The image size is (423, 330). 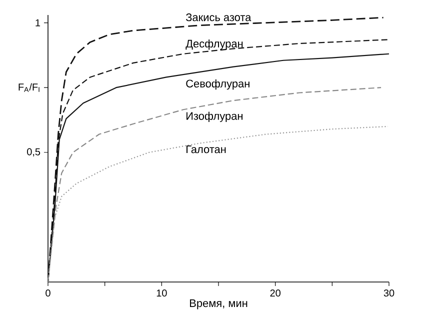 What do you see at coordinates (219, 17) in the screenshot?
I see `series-label: Закись азота` at bounding box center [219, 17].